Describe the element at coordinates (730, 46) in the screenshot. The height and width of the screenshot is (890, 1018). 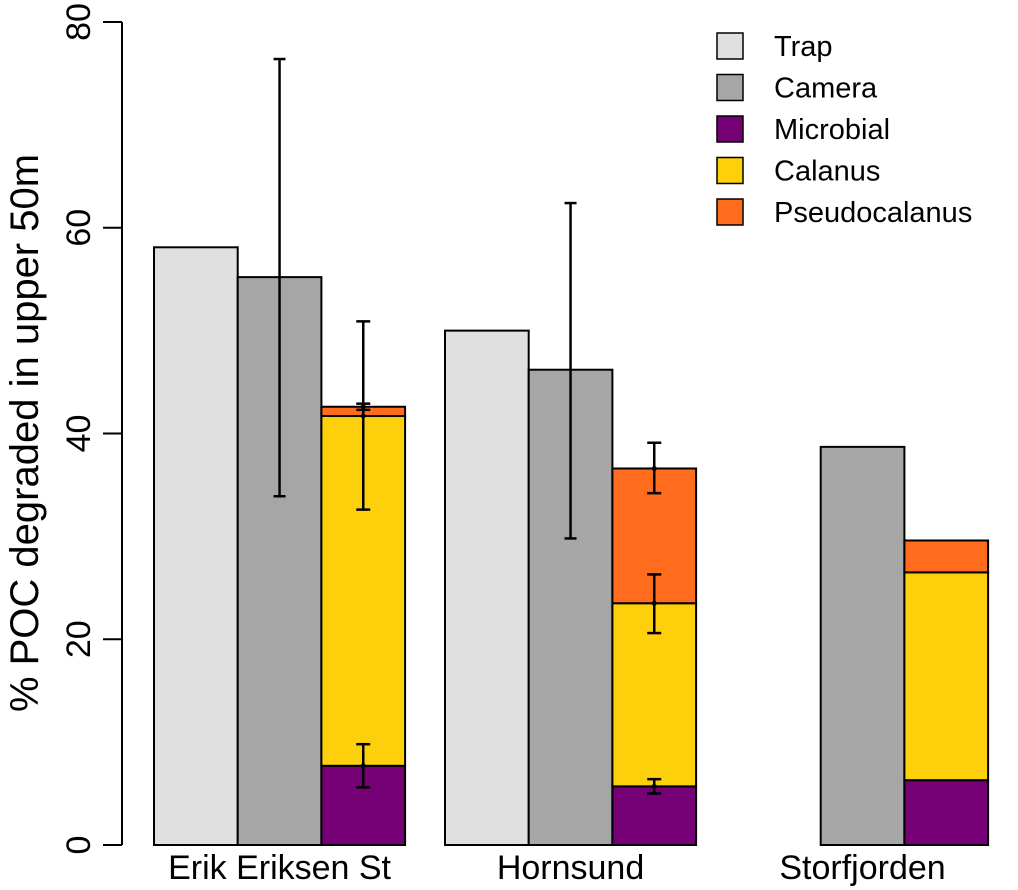
I see `legend-swatch-trap` at that location.